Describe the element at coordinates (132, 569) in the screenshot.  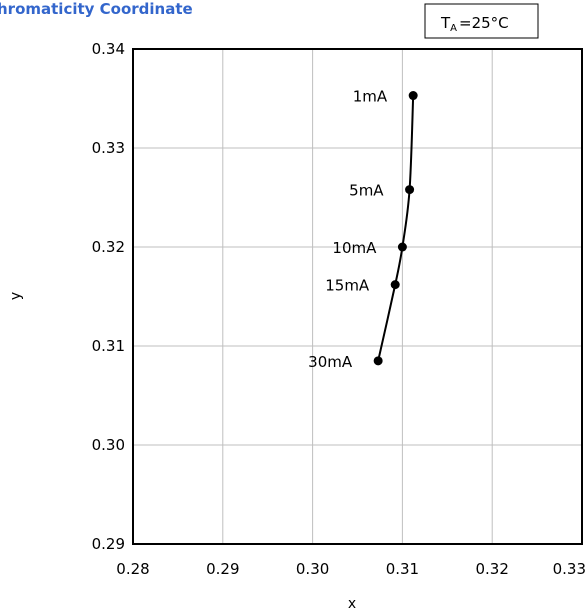
I see `x-tick-label-0: 0.28` at that location.